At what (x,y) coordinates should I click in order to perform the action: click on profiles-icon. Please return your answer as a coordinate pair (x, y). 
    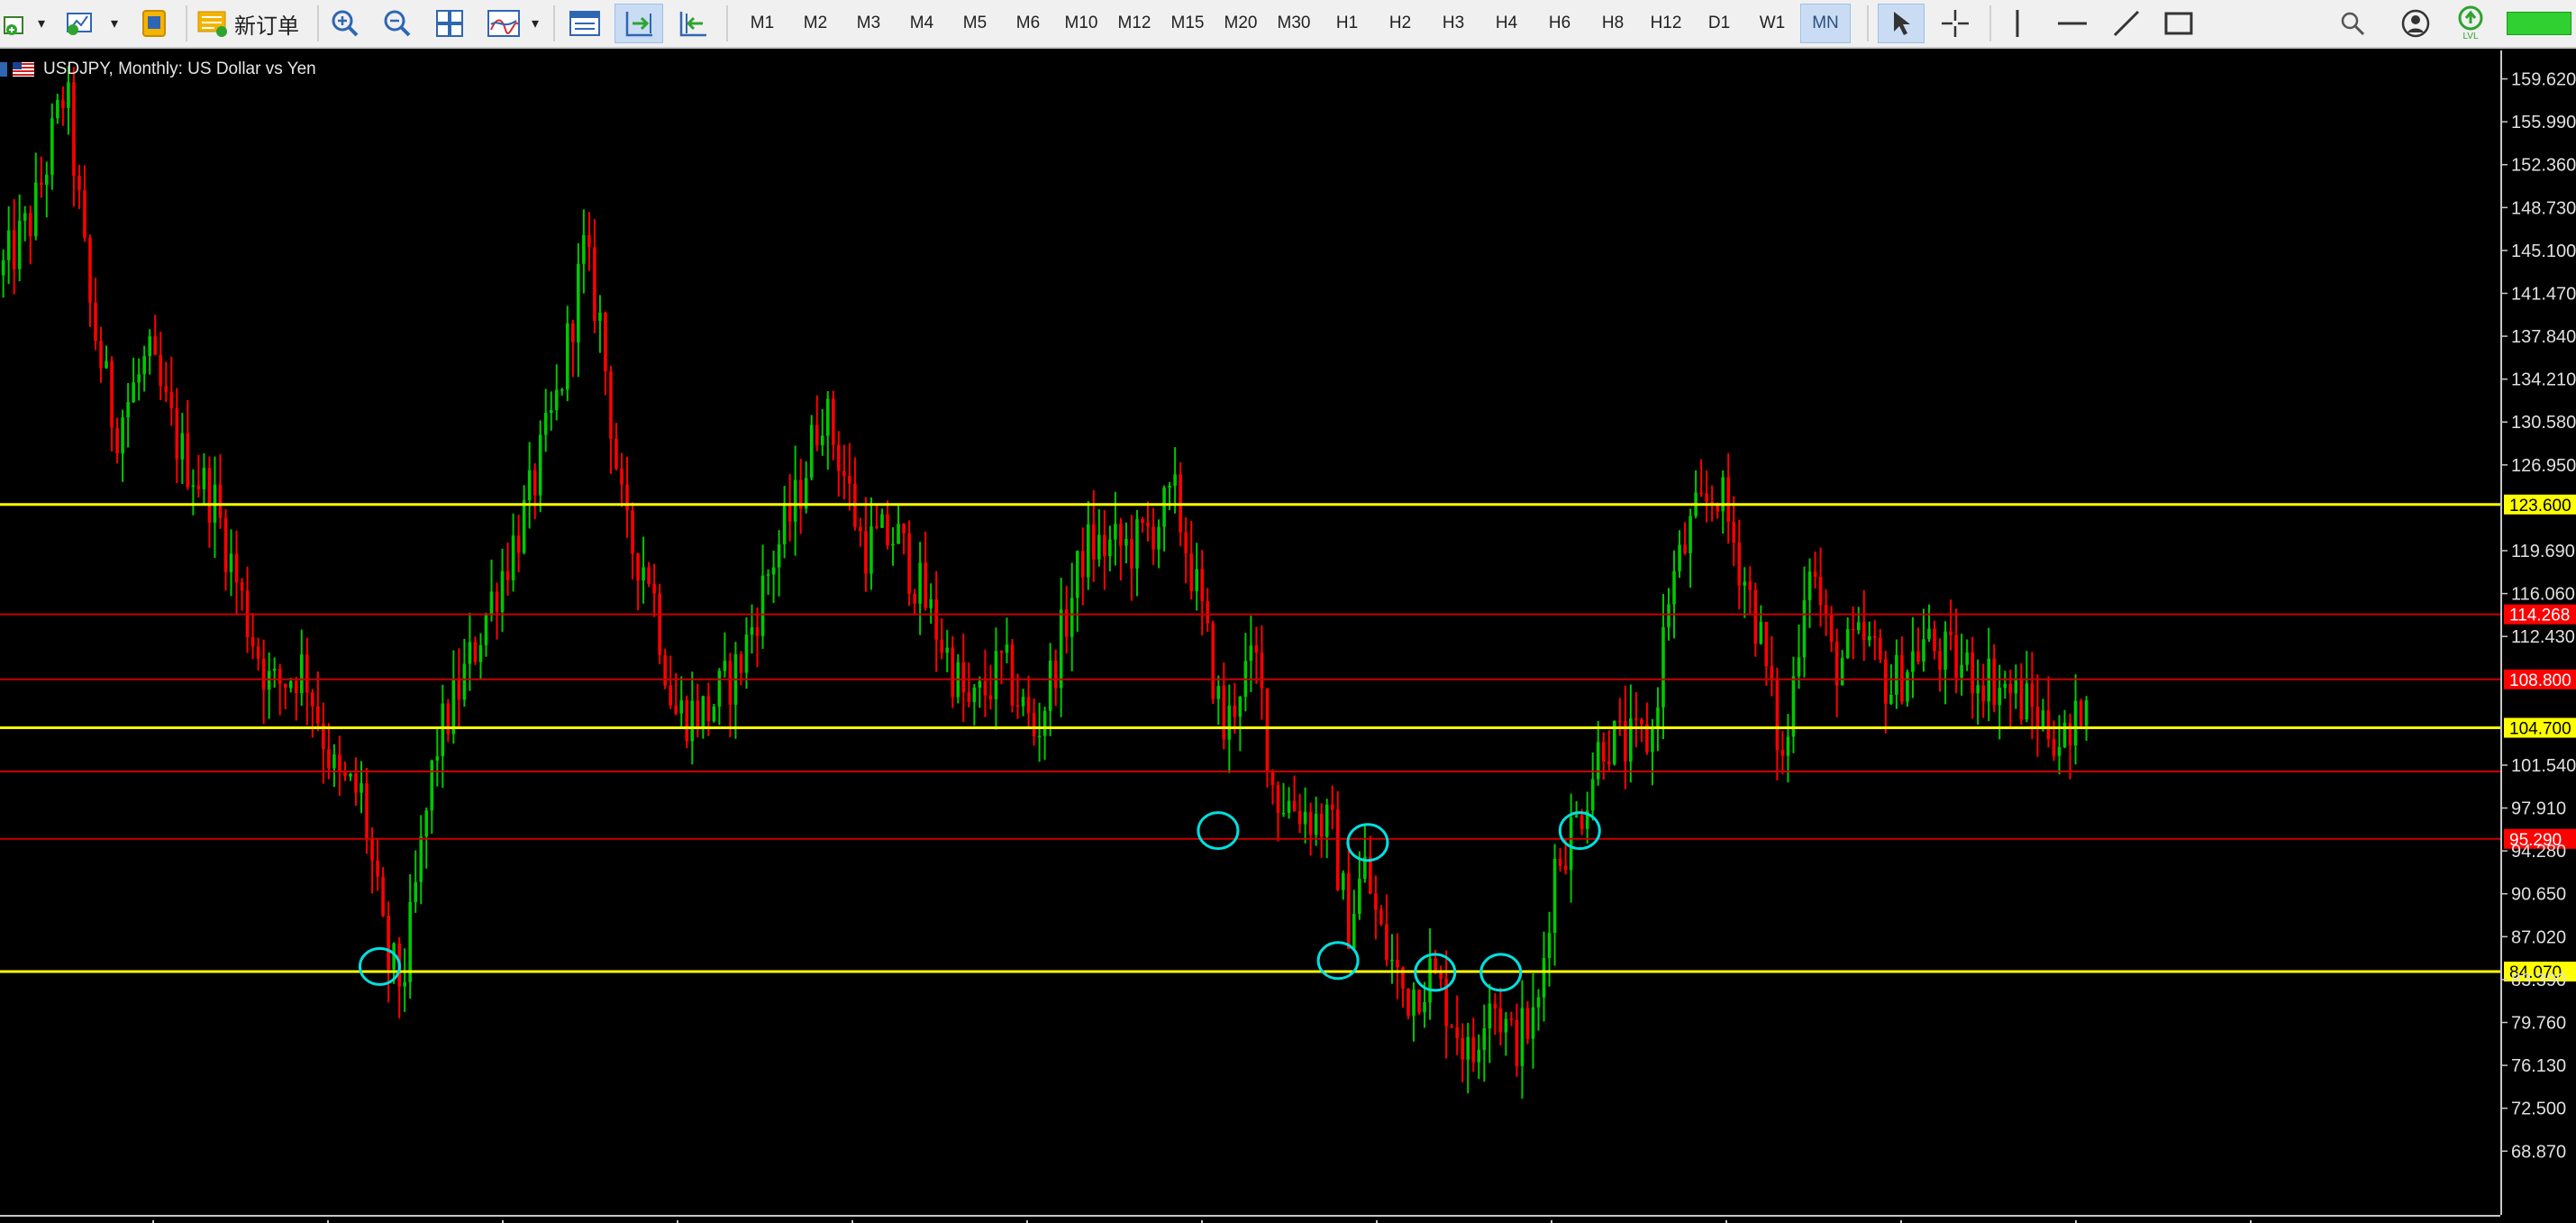
    Looking at the image, I should click on (82, 24).